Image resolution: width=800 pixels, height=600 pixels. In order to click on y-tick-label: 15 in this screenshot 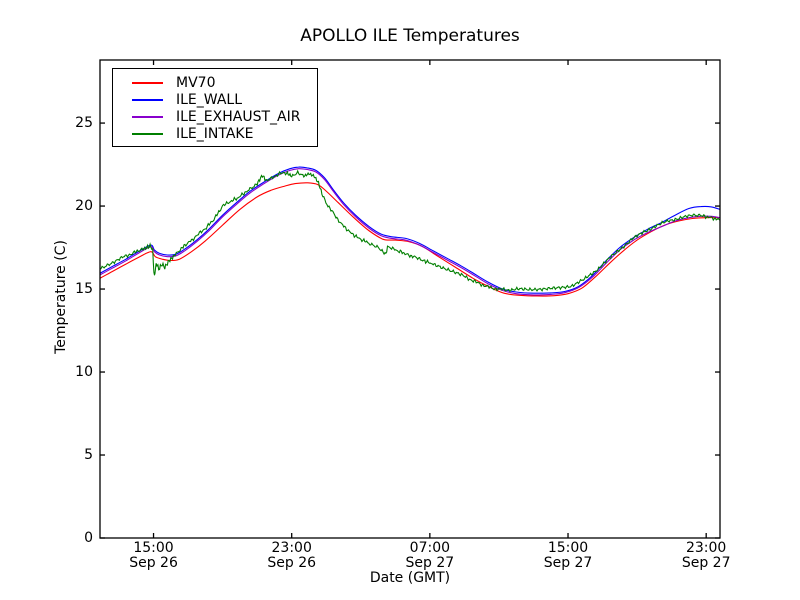, I will do `click(84, 289)`.